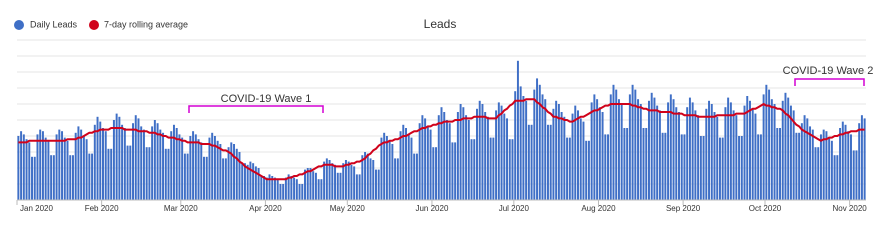 This screenshot has height=247, width=890. I want to click on x-tick-label: Nov 2020, so click(849, 208).